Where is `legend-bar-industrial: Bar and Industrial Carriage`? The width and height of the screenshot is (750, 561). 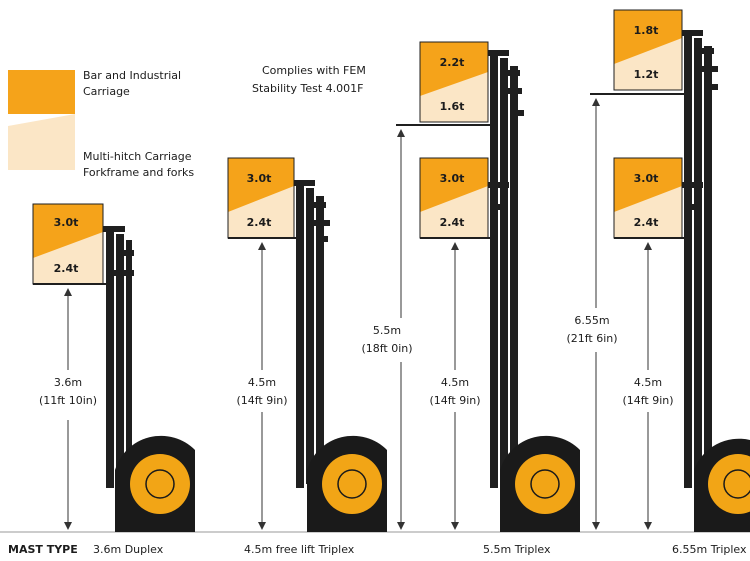
legend-bar-industrial: Bar and Industrial Carriage is located at coordinates (94, 91).